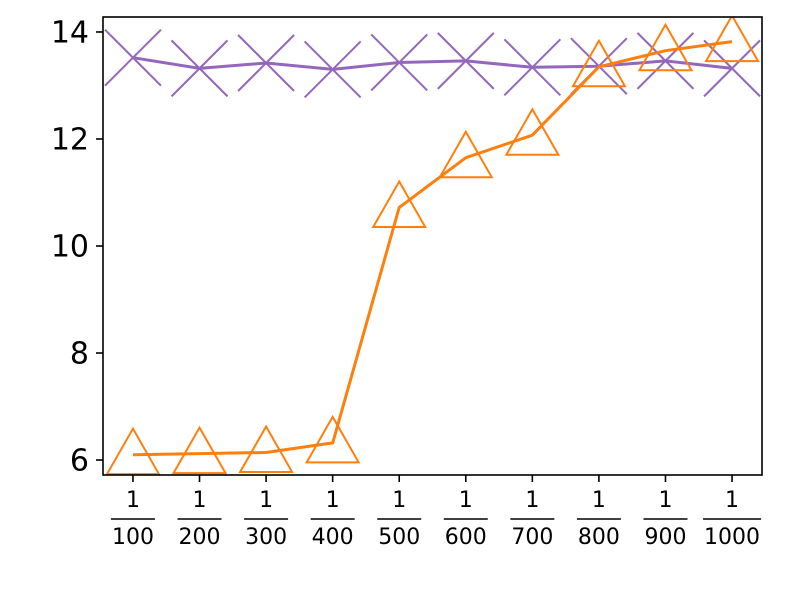  I want to click on x-tick-denominator: 400, so click(333, 537).